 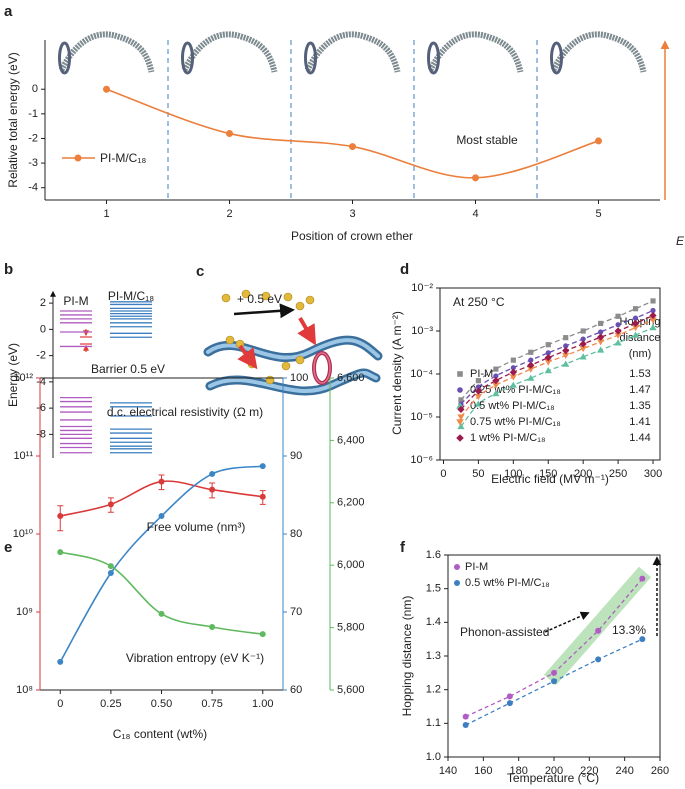 I want to click on x-tick-label: 250, so click(x=618, y=474).